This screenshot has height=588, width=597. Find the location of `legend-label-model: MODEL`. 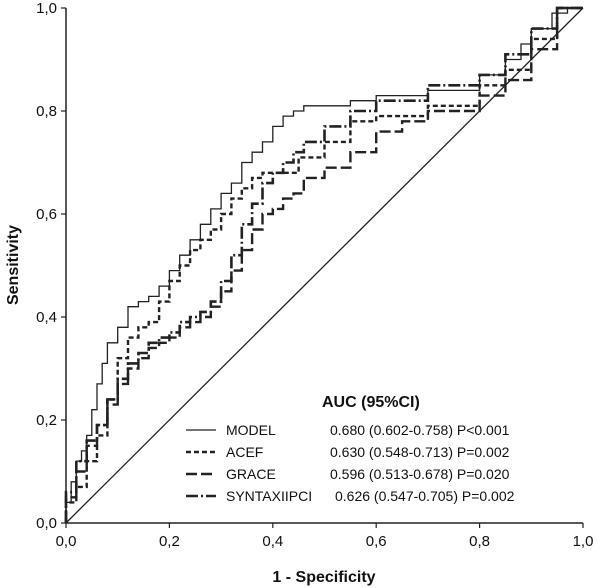

legend-label-model: MODEL is located at coordinates (251, 430).